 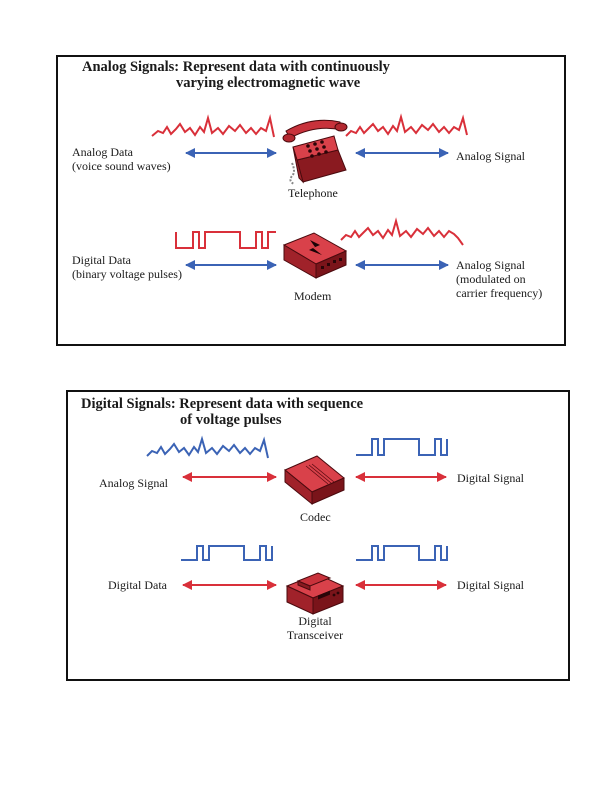 I want to click on analog-data-label: Analog Data, so click(x=102, y=152).